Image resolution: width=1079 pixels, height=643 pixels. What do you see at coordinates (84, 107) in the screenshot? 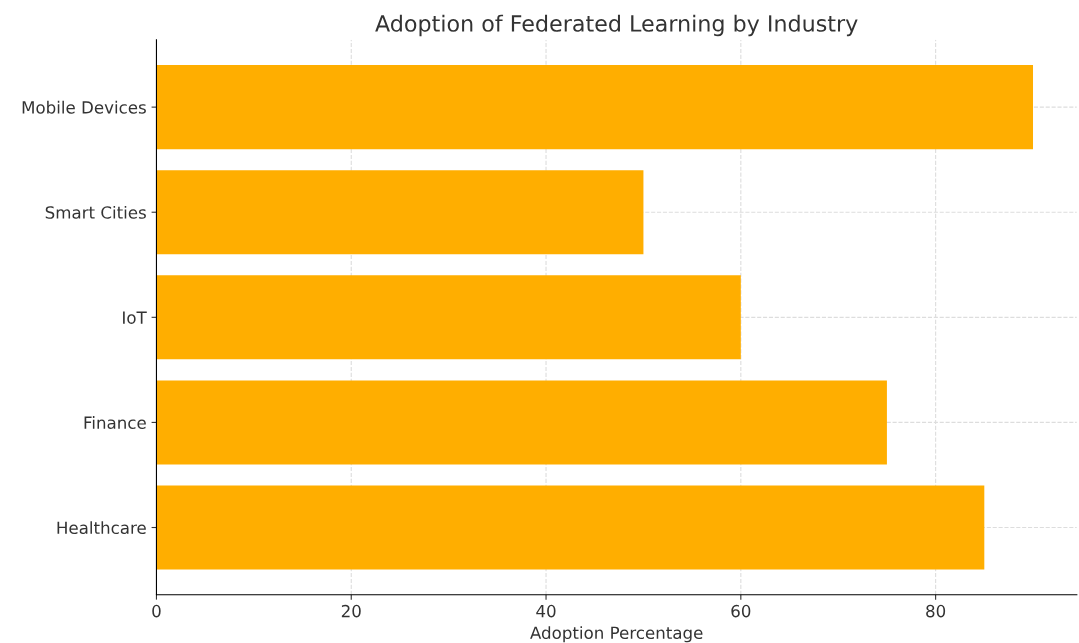
I see `y-tick-label: Mobile Devices` at bounding box center [84, 107].